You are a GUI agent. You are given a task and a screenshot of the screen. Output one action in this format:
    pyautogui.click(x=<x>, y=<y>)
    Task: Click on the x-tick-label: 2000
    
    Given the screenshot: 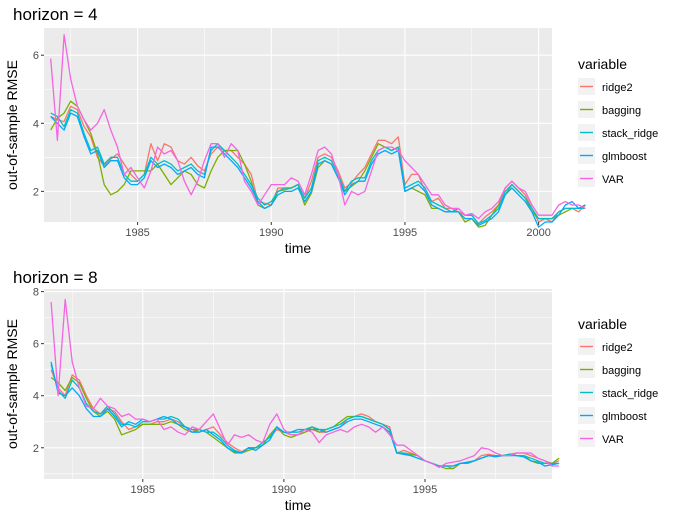 What is the action you would take?
    pyautogui.click(x=538, y=233)
    